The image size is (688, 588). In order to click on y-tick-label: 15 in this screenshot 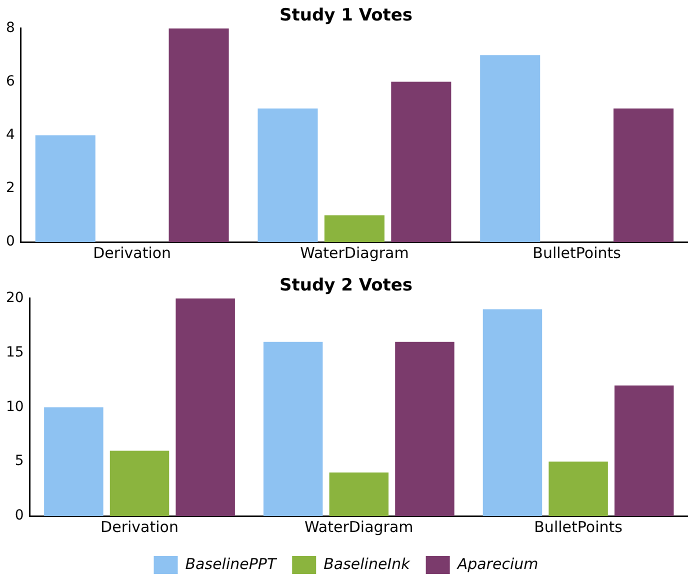, I will do `click(15, 352)`.